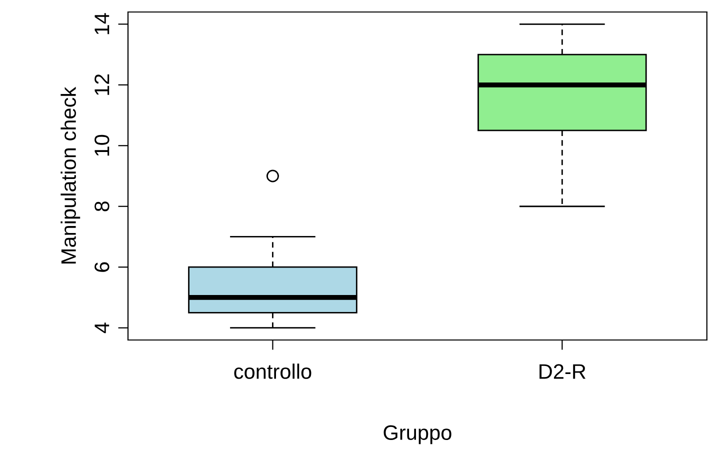  I want to click on y-tick-label: 12, so click(102, 84).